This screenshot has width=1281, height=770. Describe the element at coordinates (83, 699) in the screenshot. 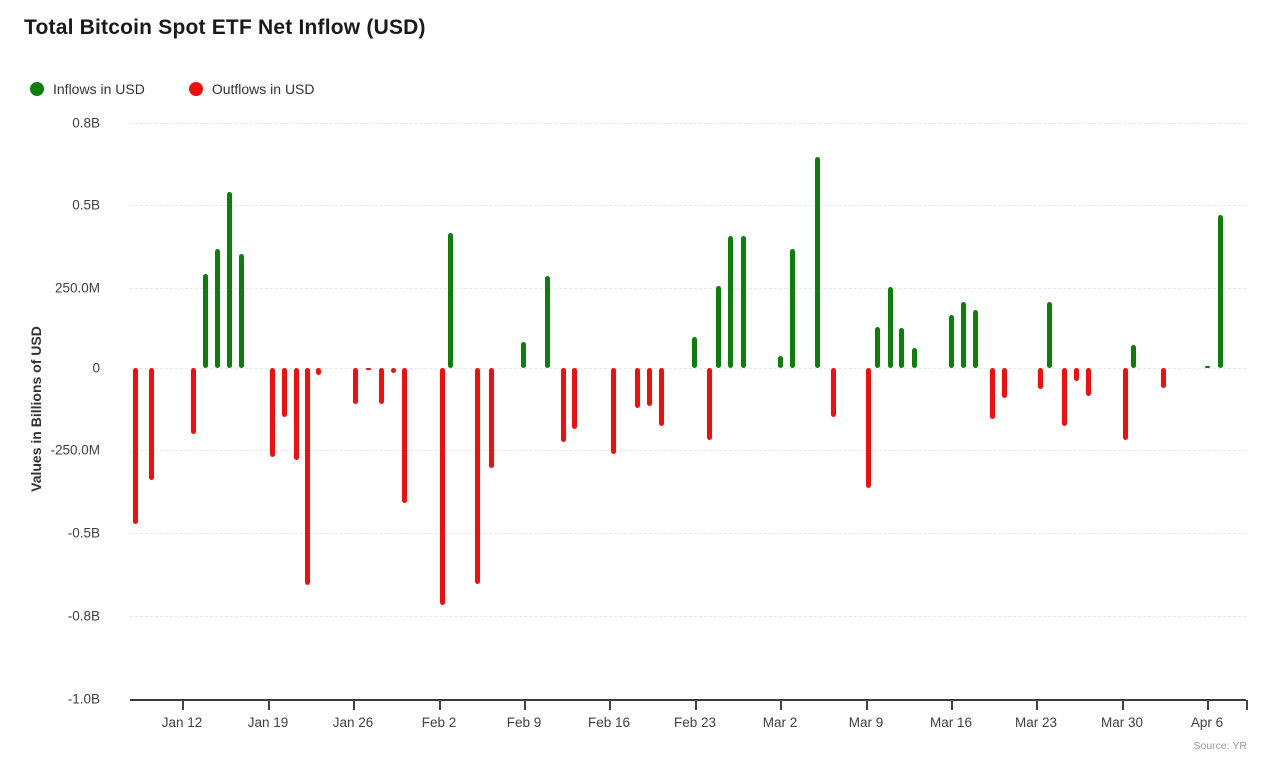

I see `y-tick-label: -1.0B` at that location.